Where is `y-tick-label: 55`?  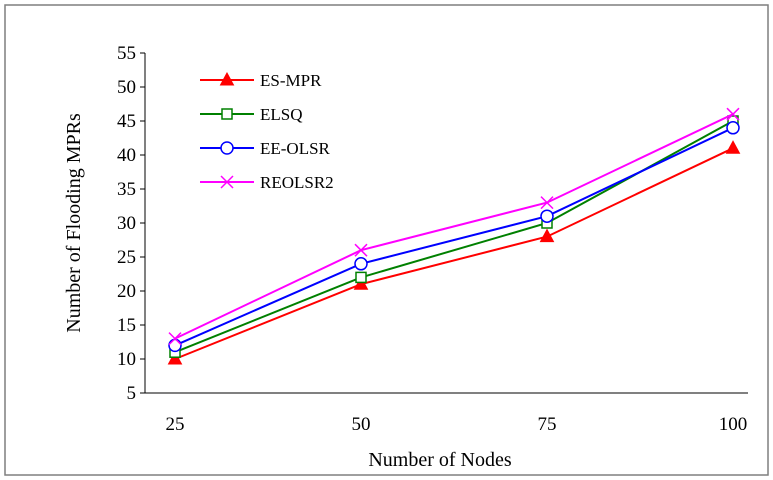
y-tick-label: 55 is located at coordinates (126, 53).